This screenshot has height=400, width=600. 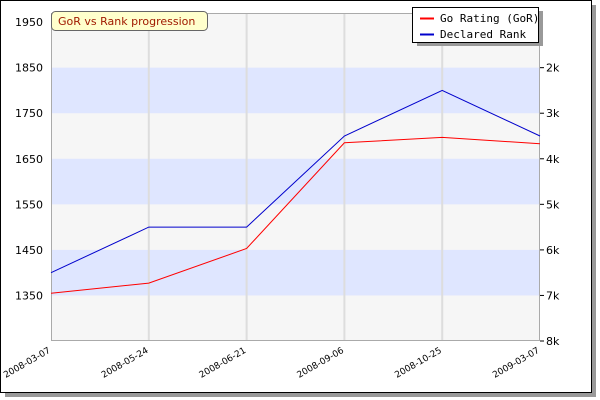 I want to click on y-axis-left: 1950 1850 1750 1650 1550 1450 1350, so click(x=29, y=159).